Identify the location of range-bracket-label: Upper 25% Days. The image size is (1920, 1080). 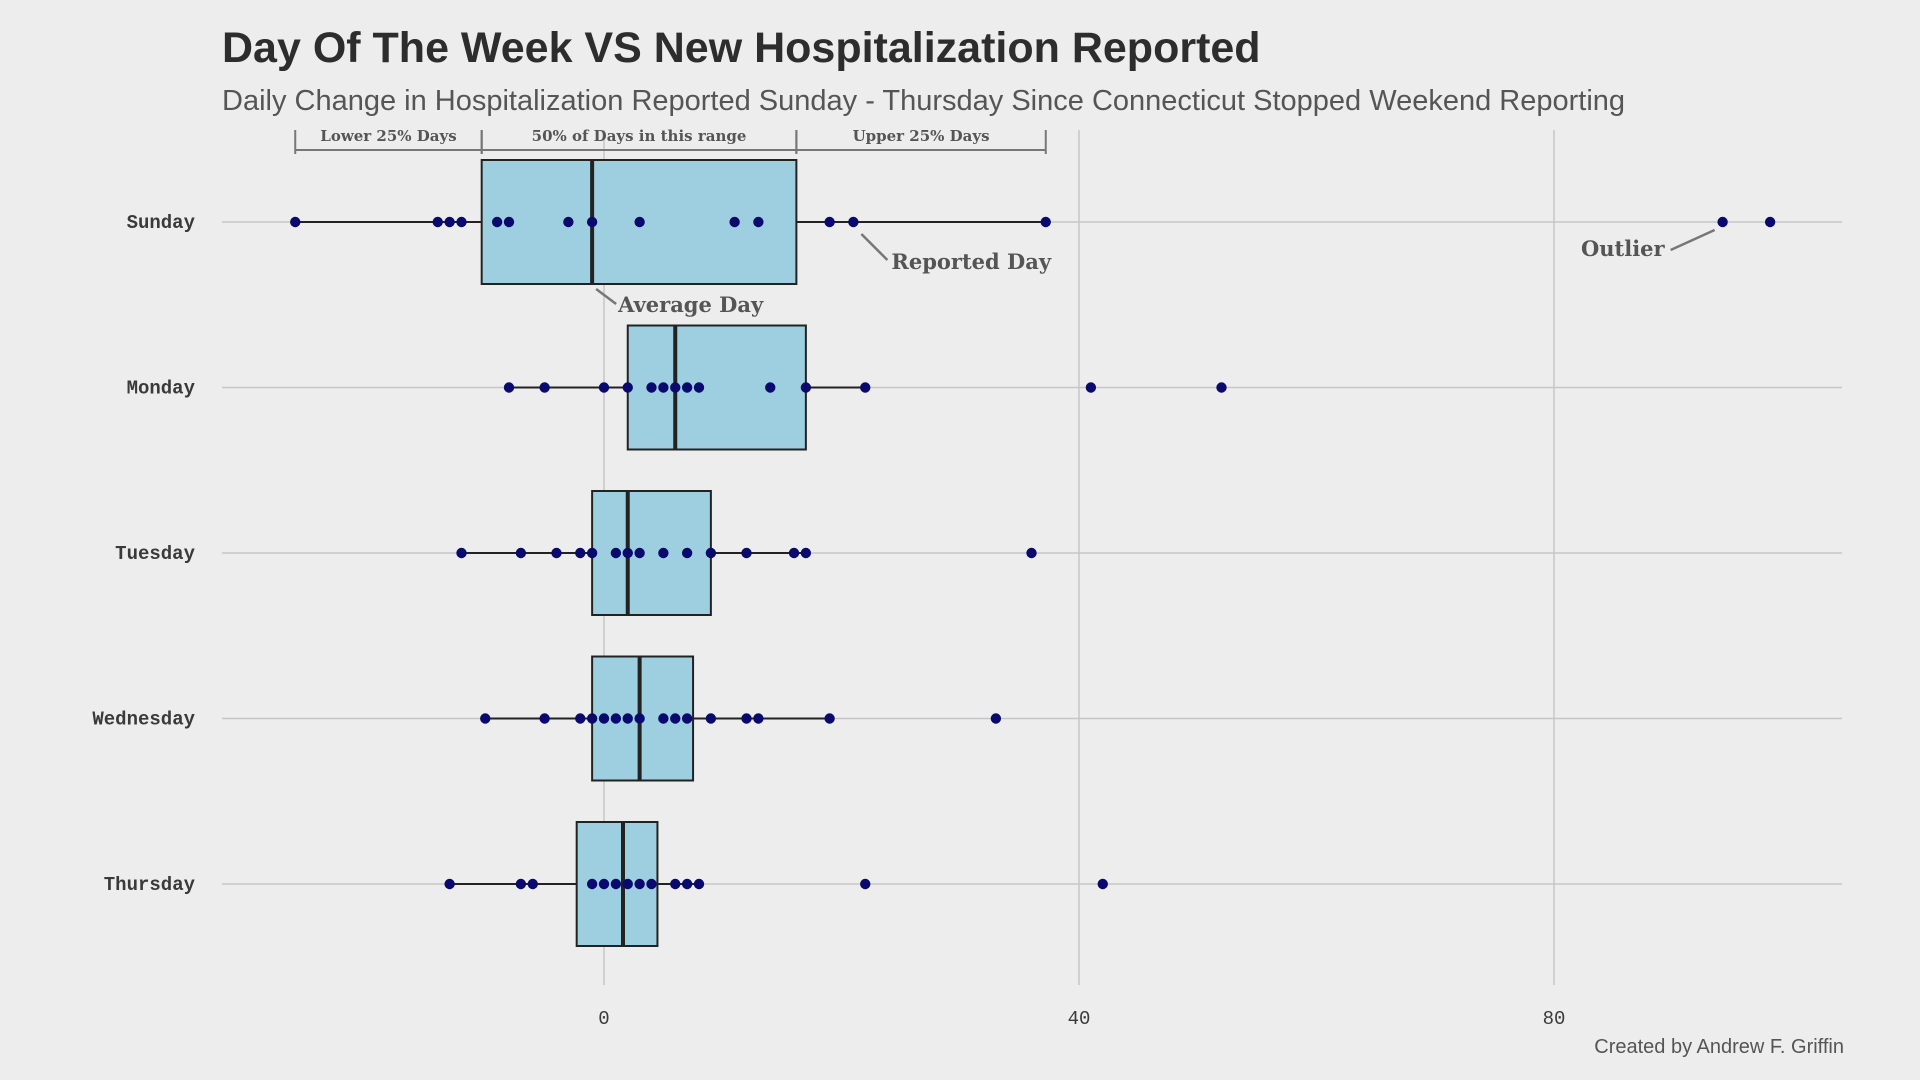
(921, 136).